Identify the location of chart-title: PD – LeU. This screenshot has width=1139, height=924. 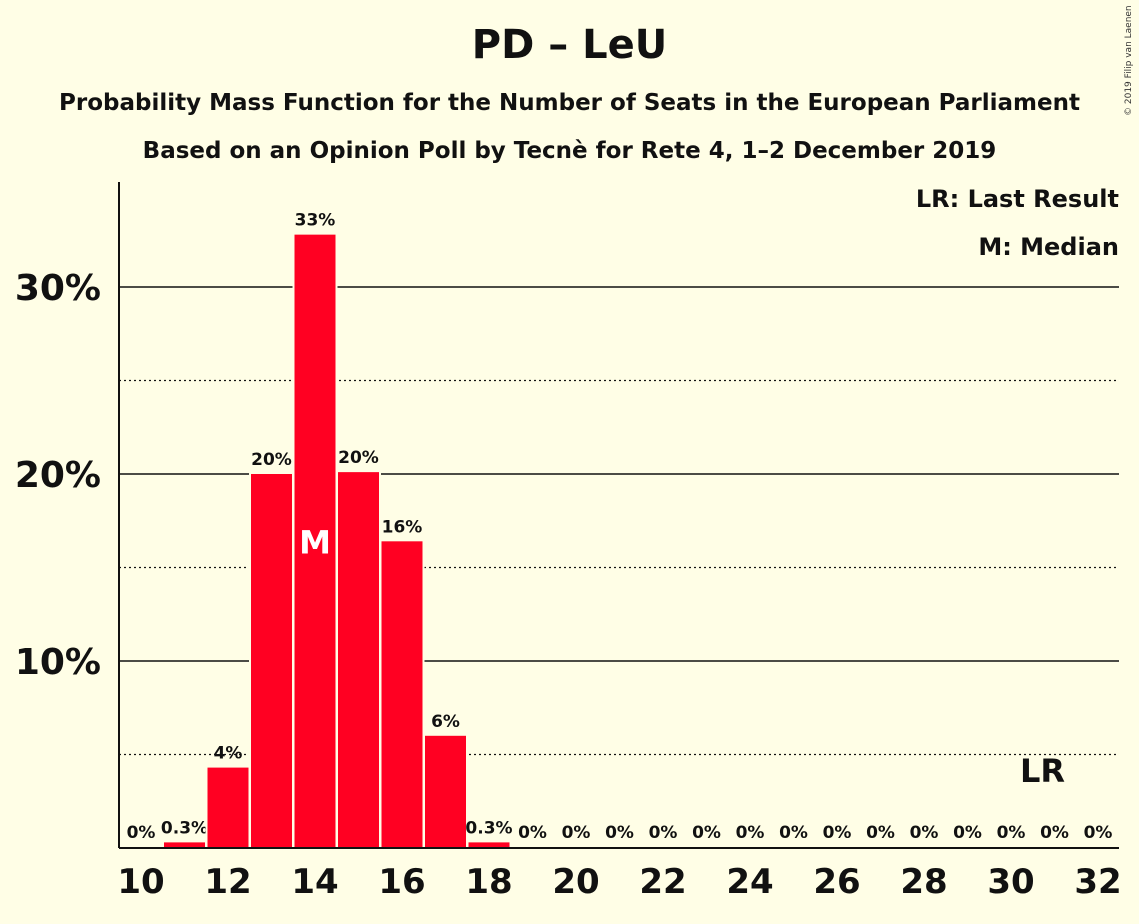
(569, 45).